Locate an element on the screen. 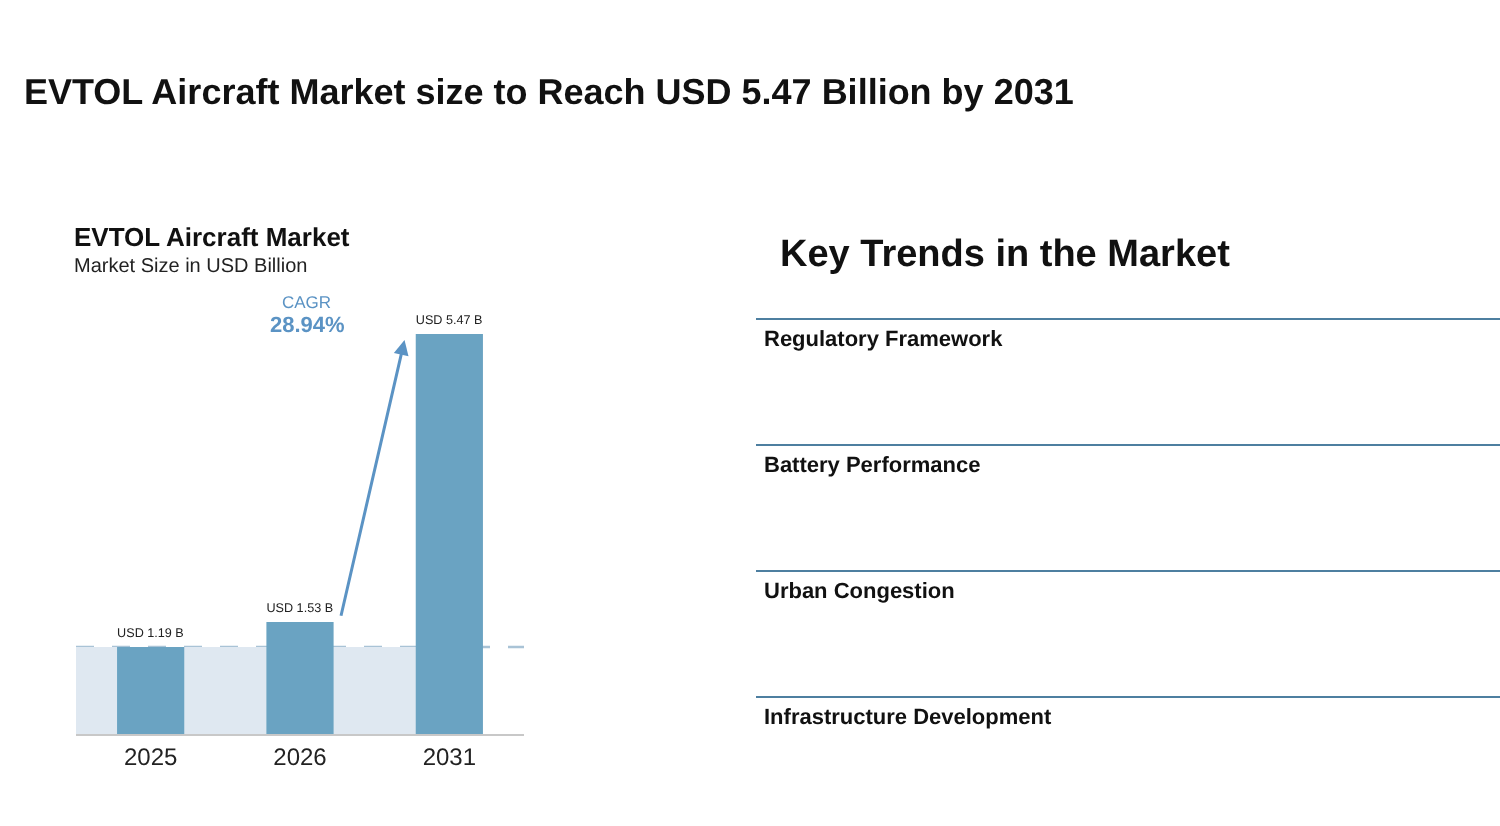 This screenshot has height=826, width=1500. x-tick-label: 2031 is located at coordinates (449, 757).